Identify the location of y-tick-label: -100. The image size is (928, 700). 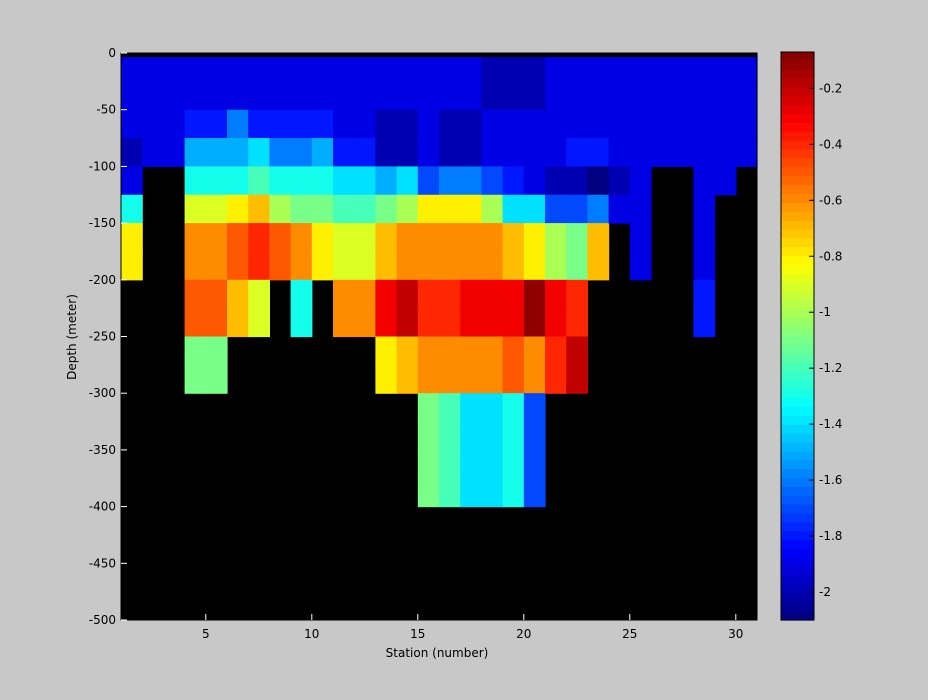
(102, 166).